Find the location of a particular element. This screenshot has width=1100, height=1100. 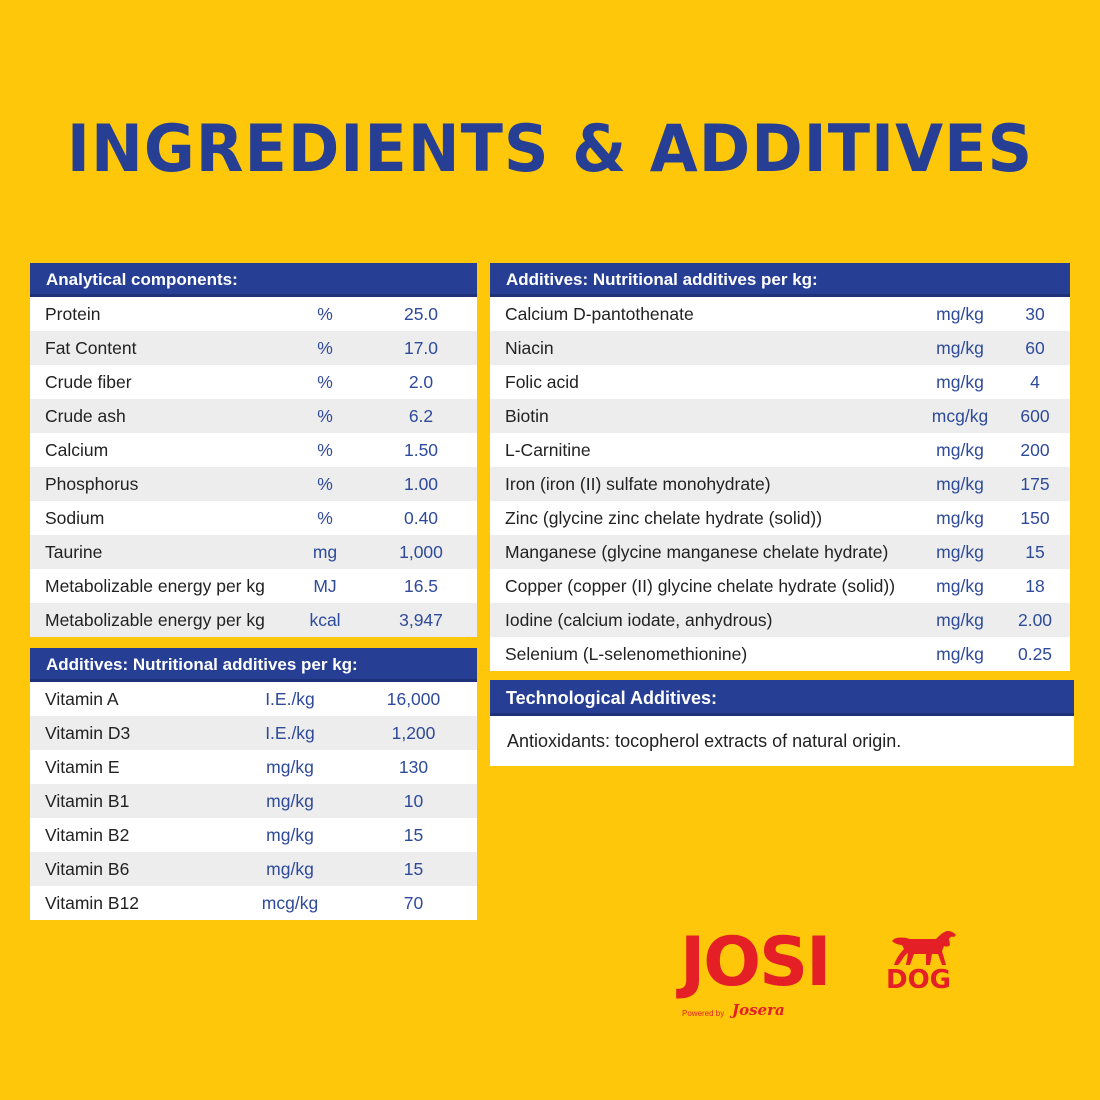

table-row: Protein% 25.0 is located at coordinates (253, 314).